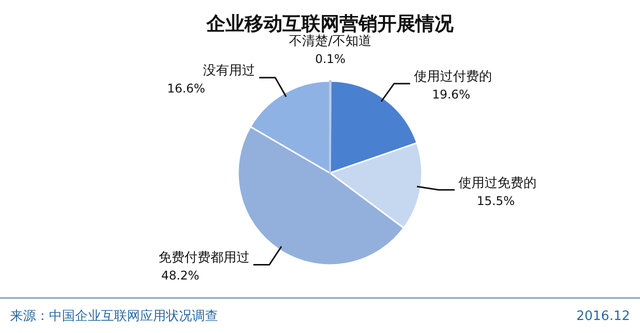 The height and width of the screenshot is (333, 640). What do you see at coordinates (229, 71) in the screenshot?
I see `slice-label: 没有用过` at bounding box center [229, 71].